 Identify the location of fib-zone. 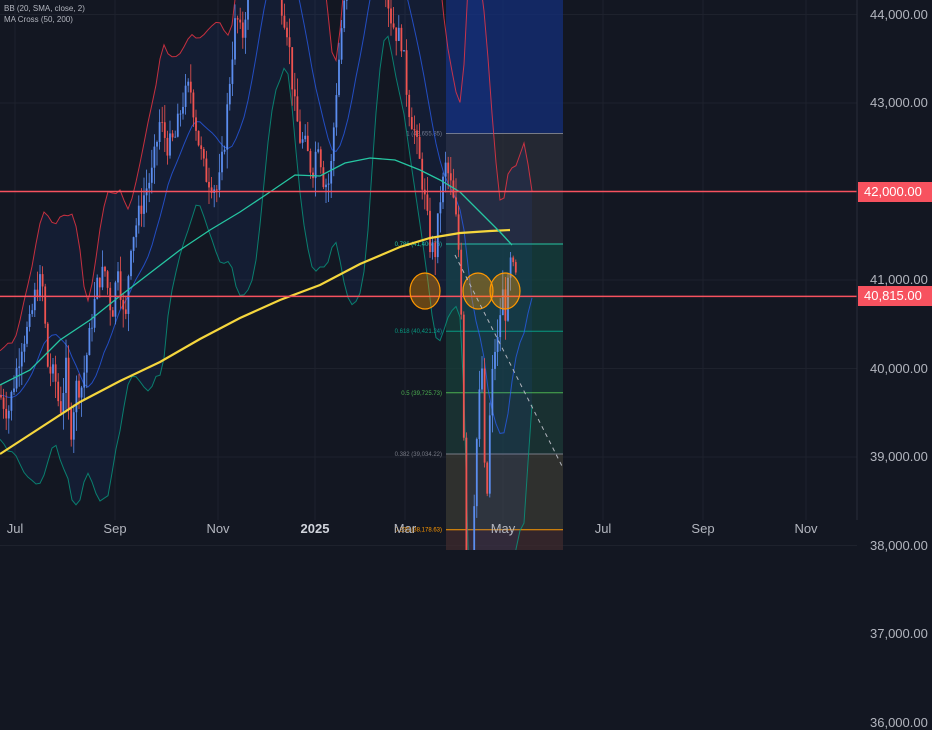
(504, 362).